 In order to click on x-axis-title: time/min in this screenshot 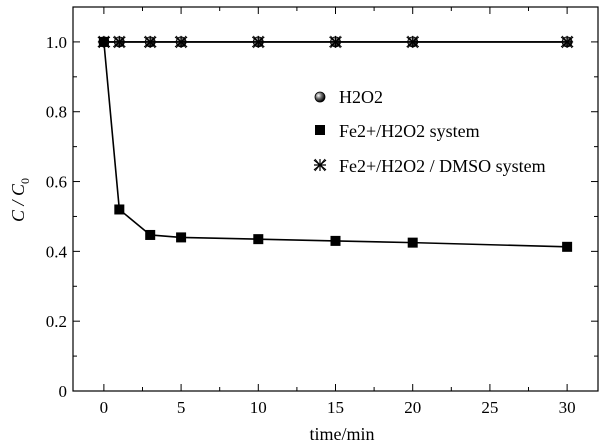, I will do `click(342, 434)`.